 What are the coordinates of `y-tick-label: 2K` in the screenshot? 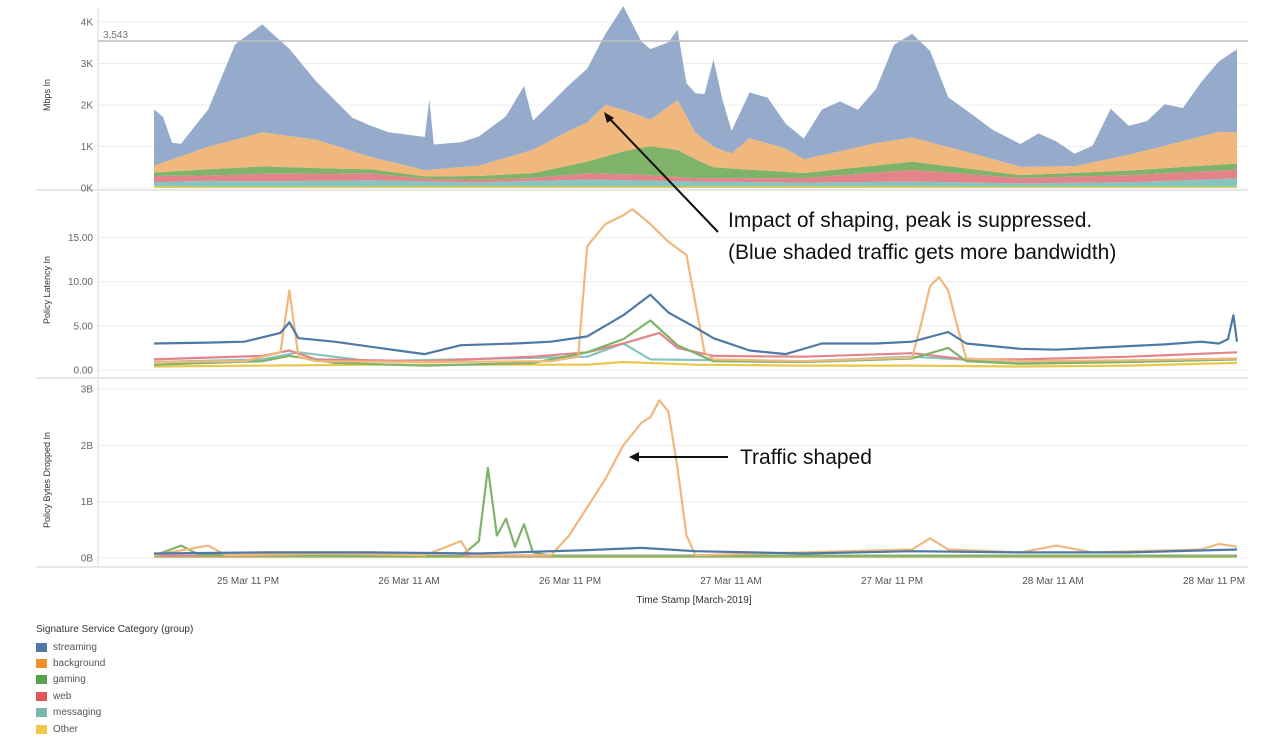 It's located at (87, 106).